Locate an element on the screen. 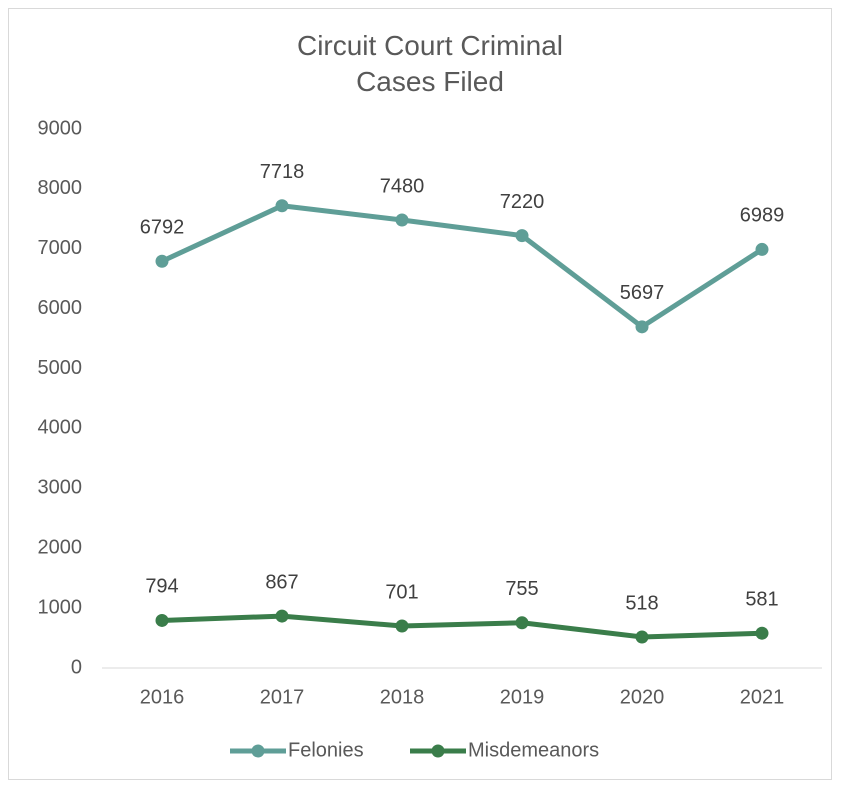 The height and width of the screenshot is (788, 843). legend-label: Felonies is located at coordinates (326, 750).